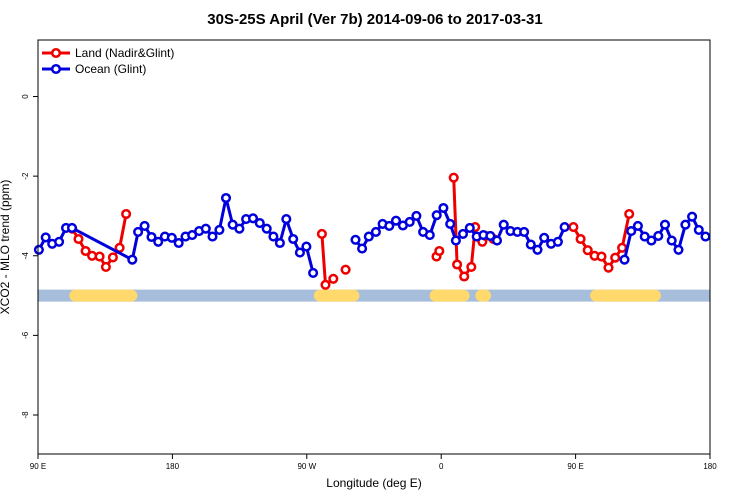  I want to click on legend: Land (Nadir&Glint) Ocean (Glint), so click(108, 61).